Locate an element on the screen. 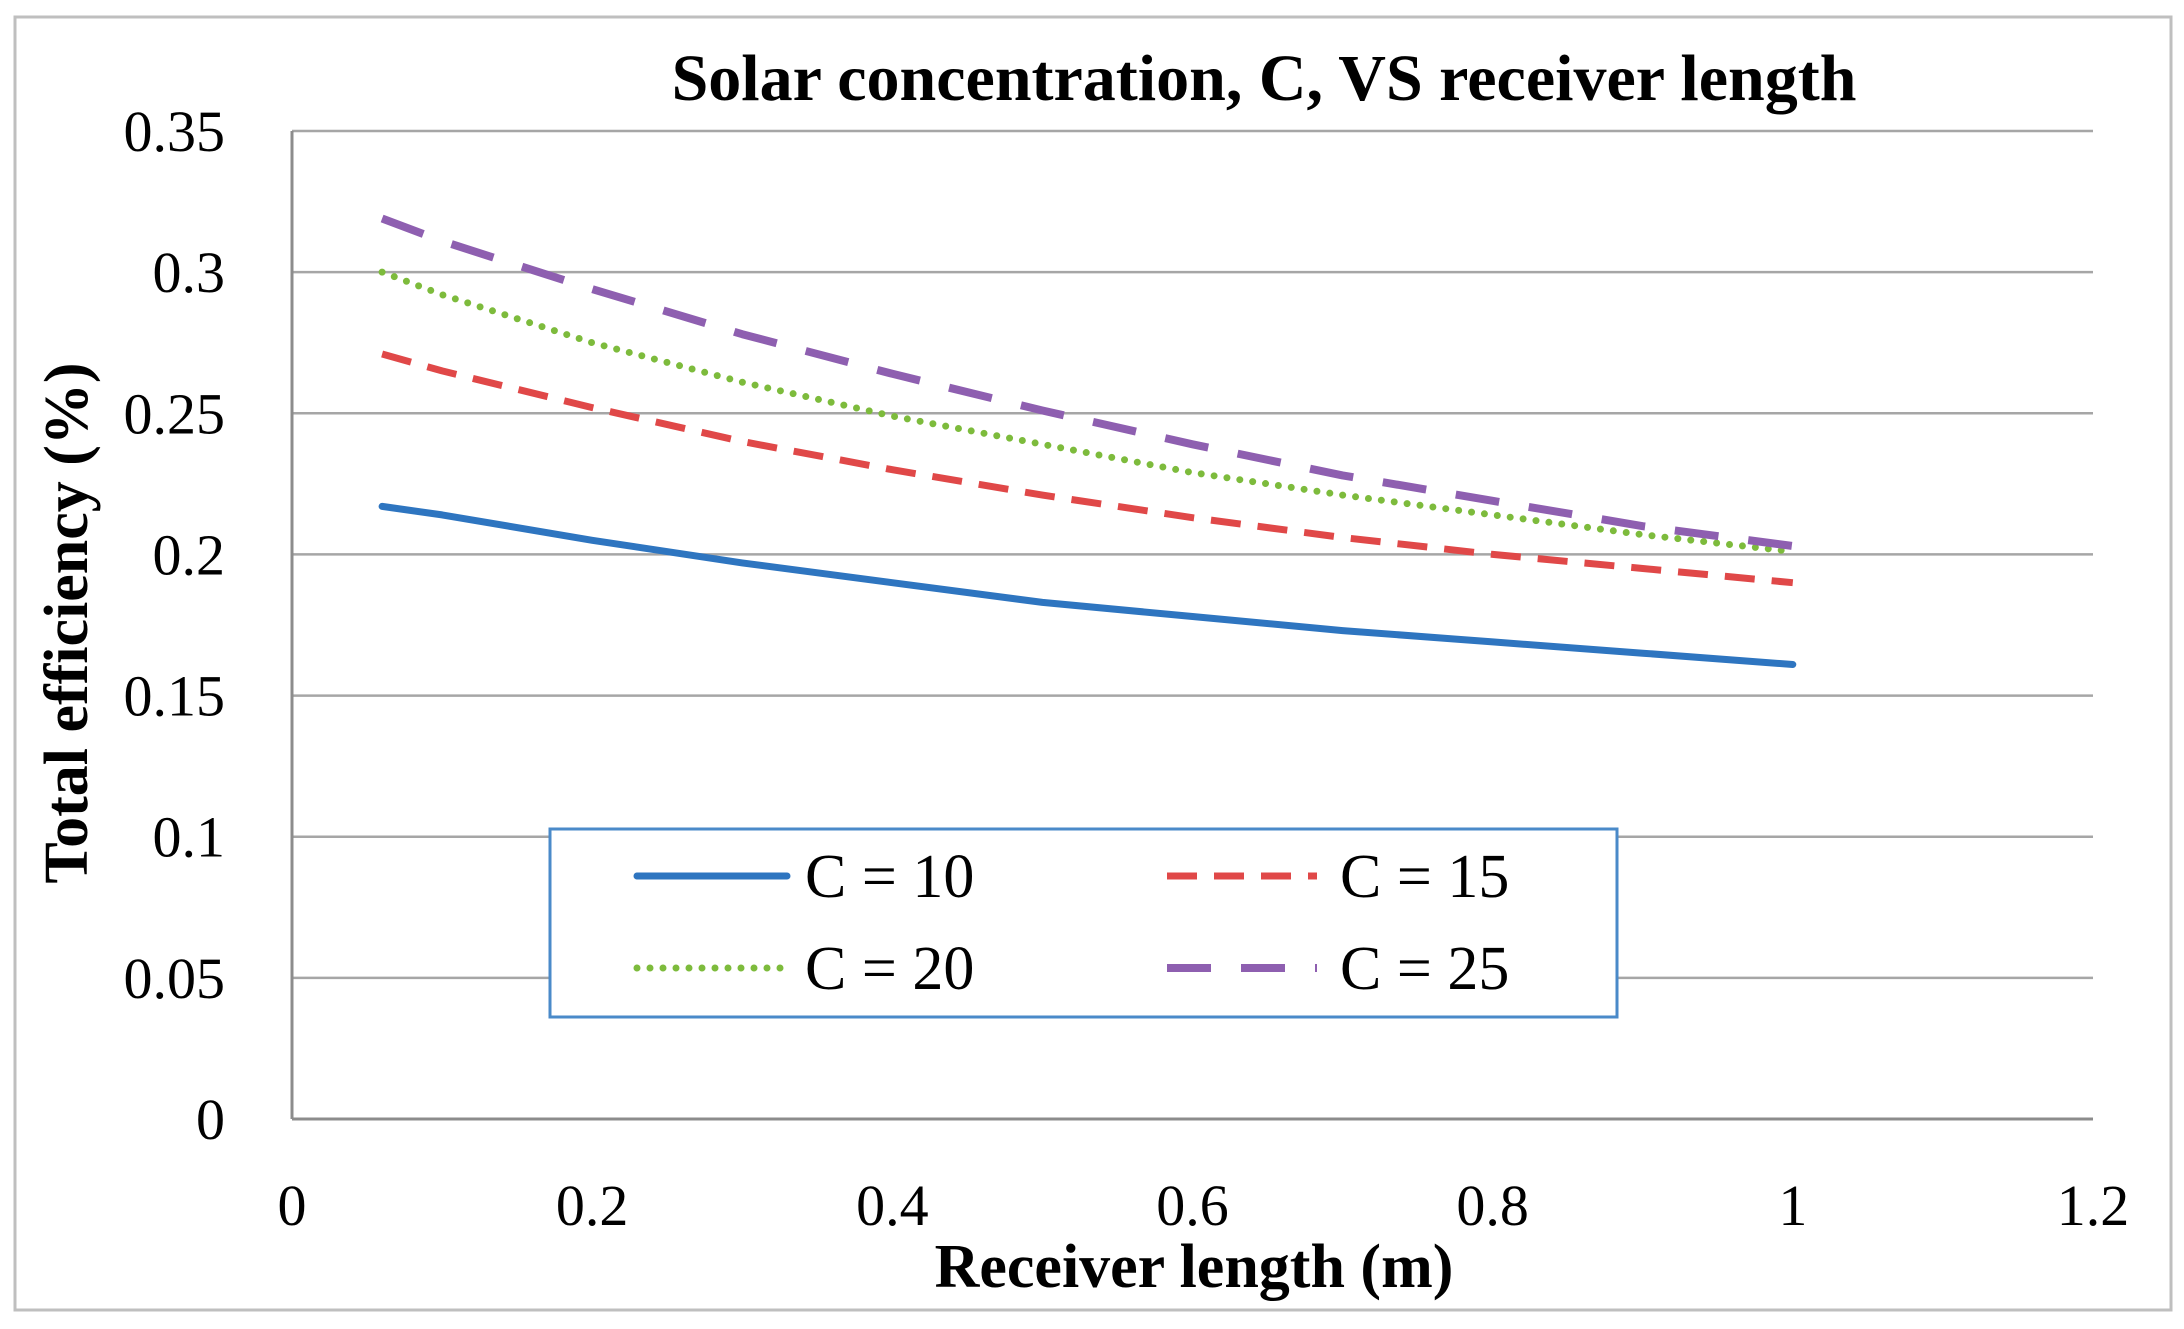 Image resolution: width=2184 pixels, height=1329 pixels. y-tick-label: 0.1 is located at coordinates (189, 837).